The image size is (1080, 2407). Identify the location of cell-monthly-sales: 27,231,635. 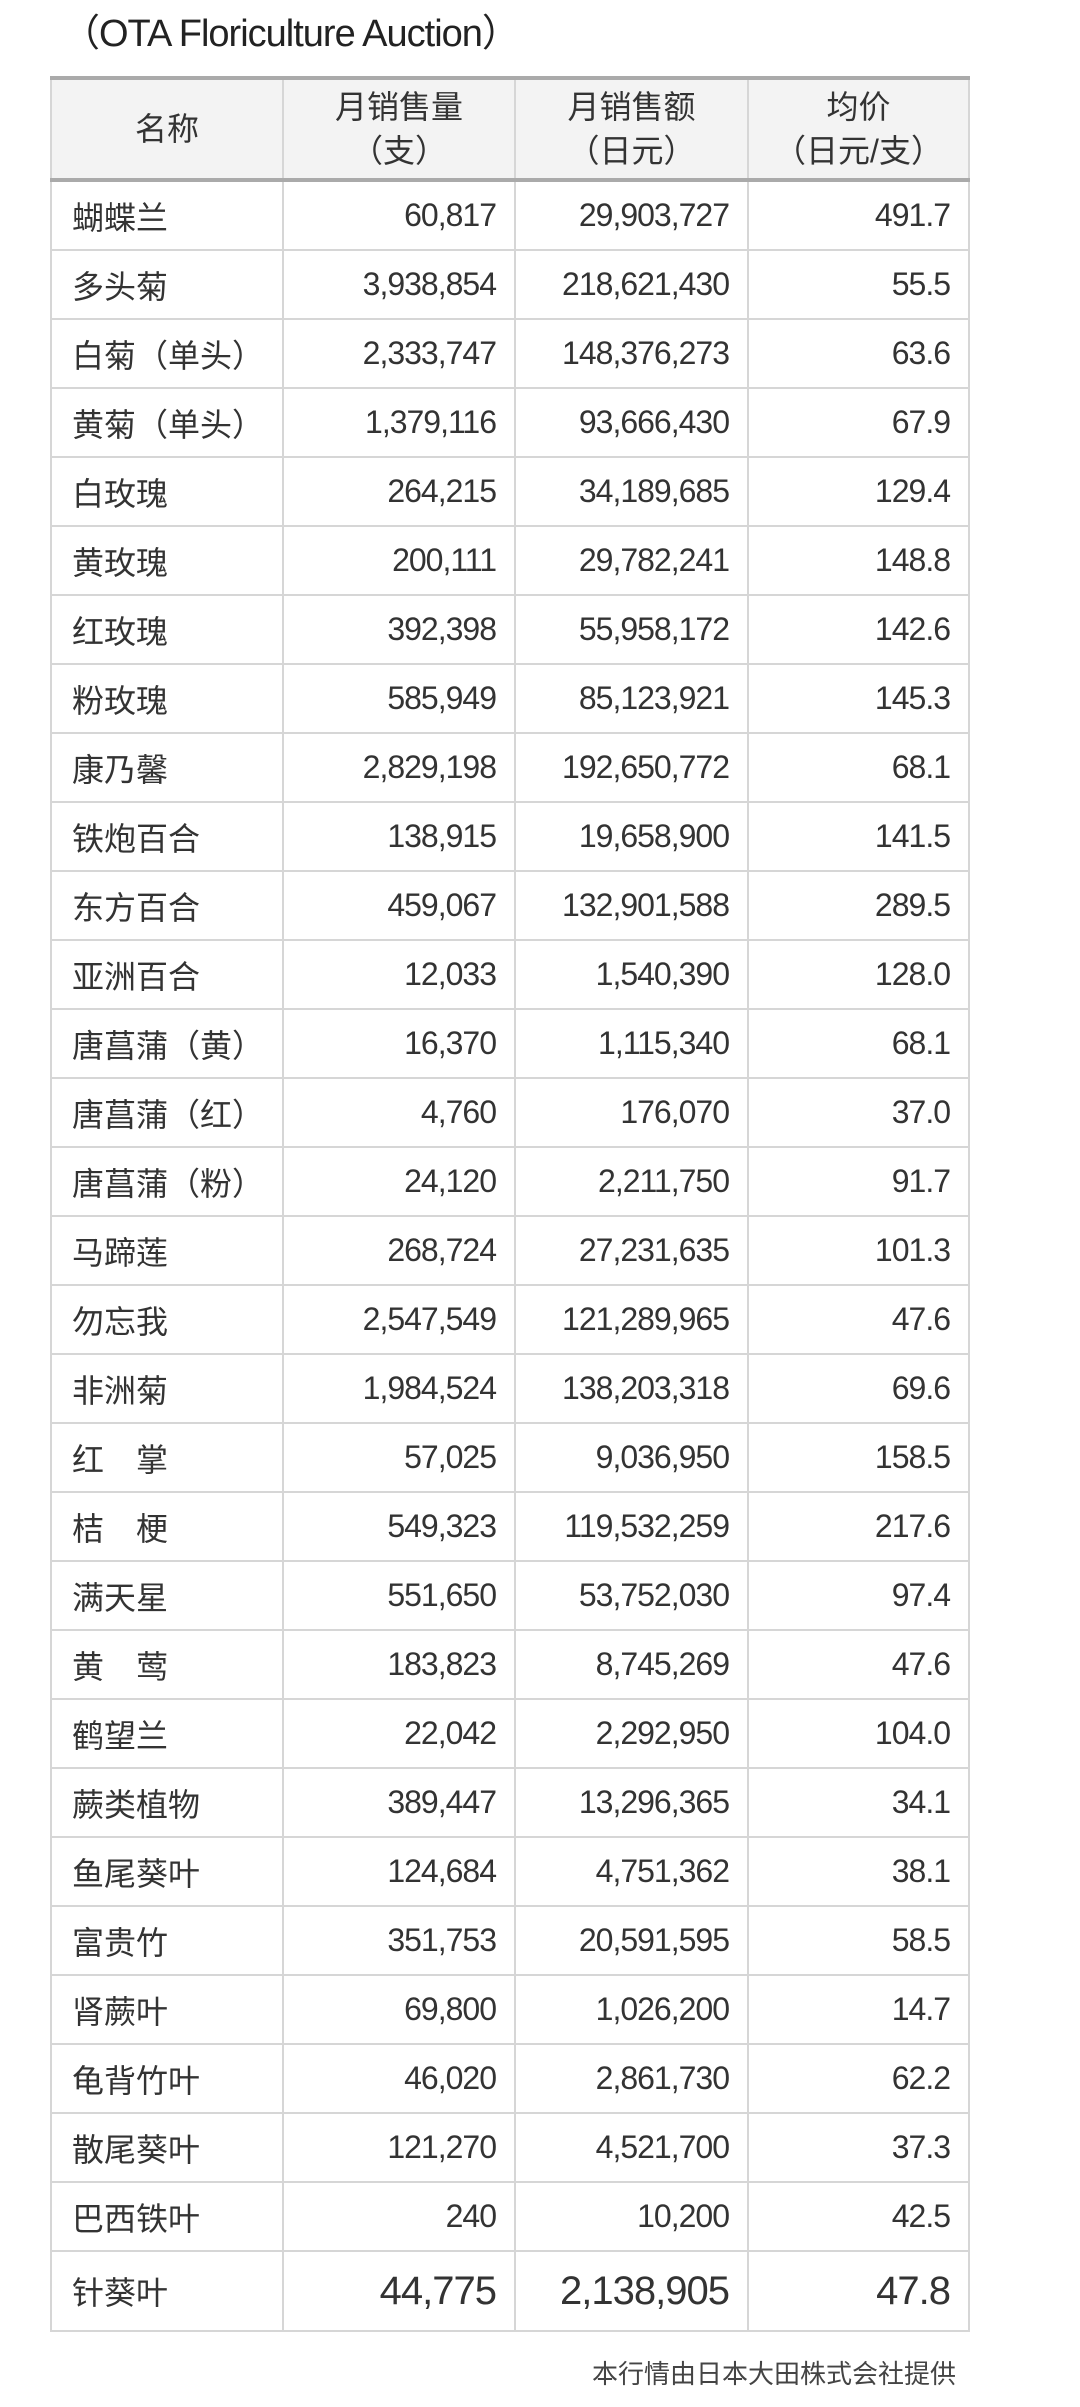
(631, 1250).